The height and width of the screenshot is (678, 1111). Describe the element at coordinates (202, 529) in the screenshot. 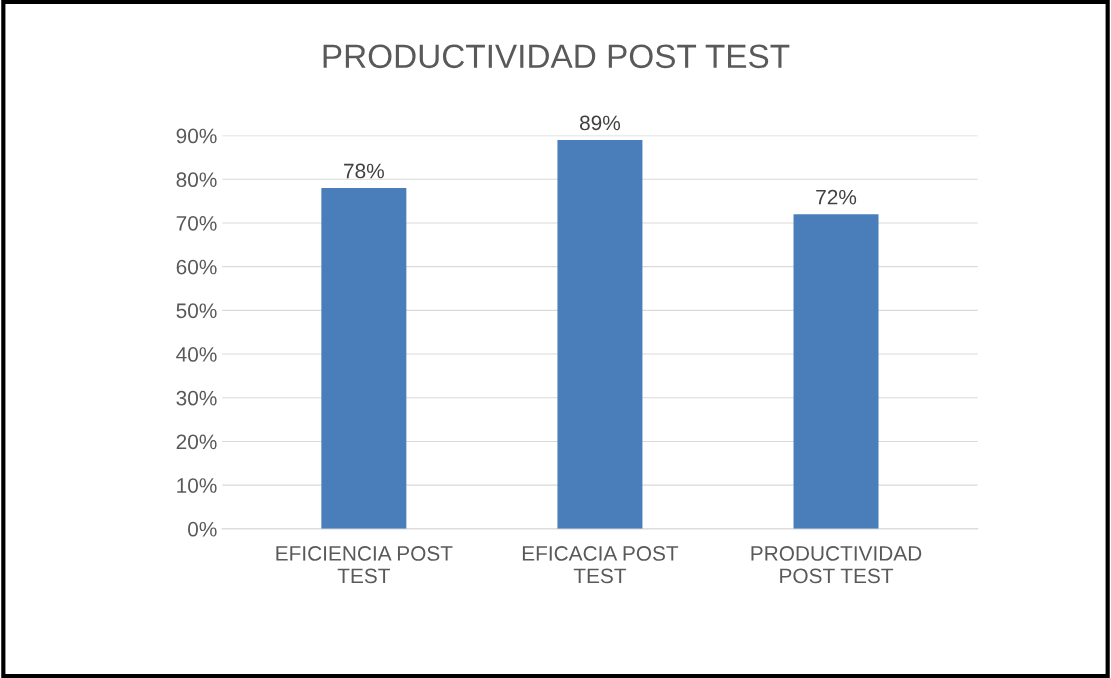

I see `y-tick-label: 0%` at that location.